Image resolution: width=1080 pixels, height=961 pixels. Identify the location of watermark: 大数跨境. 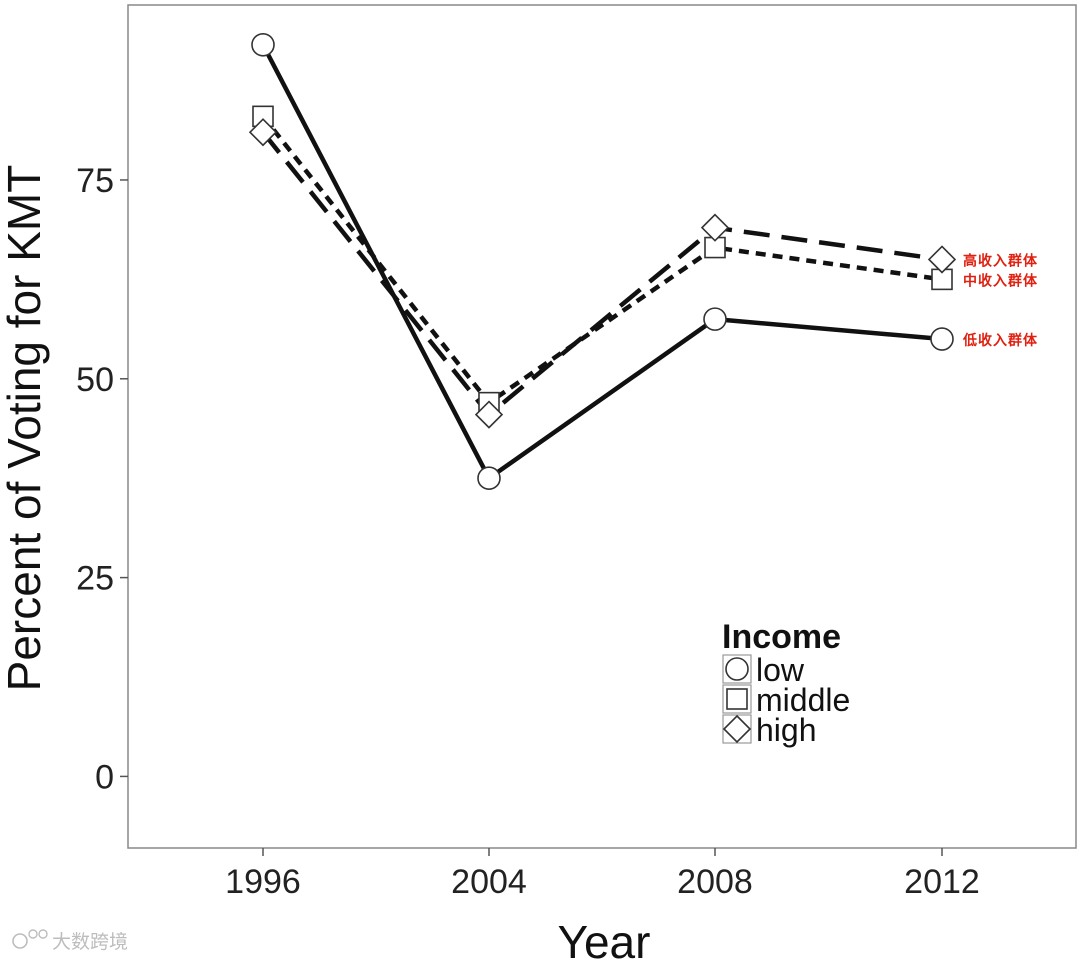
(70, 941).